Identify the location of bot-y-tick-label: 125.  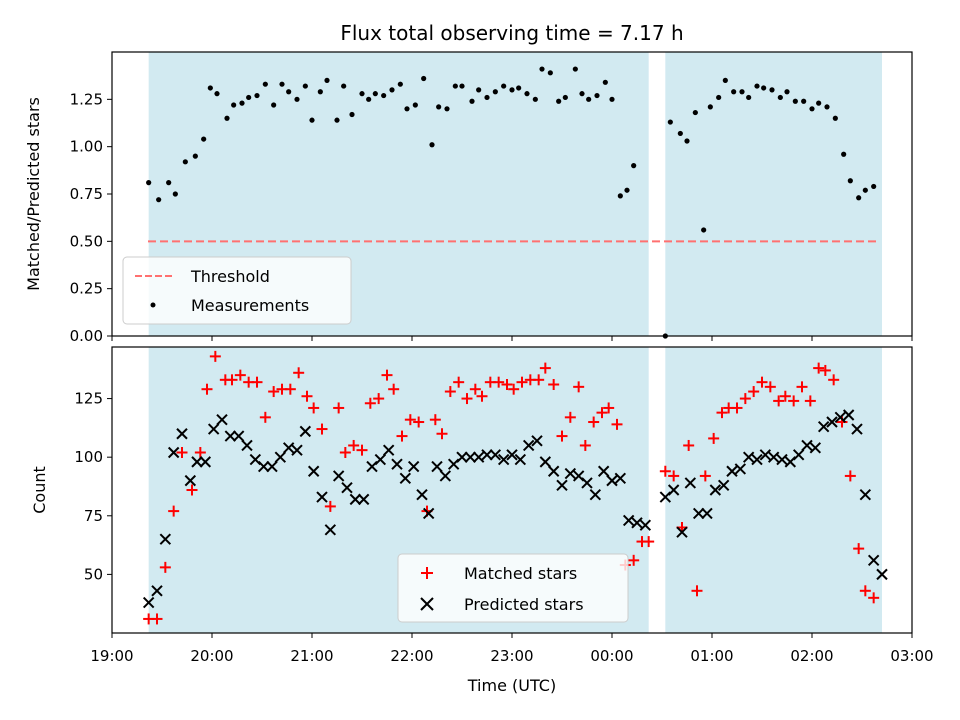
(88, 399).